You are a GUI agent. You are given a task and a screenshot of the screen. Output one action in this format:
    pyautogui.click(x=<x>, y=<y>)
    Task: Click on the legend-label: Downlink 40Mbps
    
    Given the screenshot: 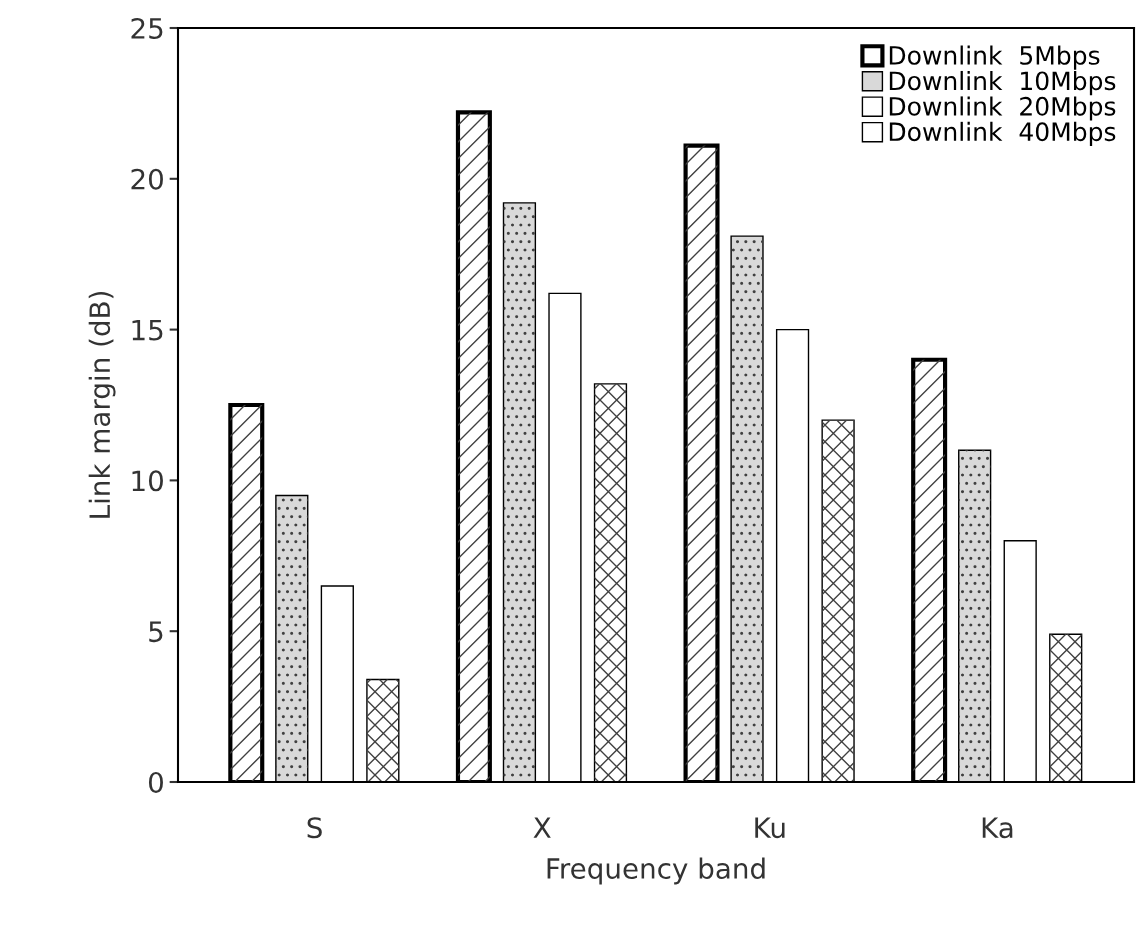 What is the action you would take?
    pyautogui.click(x=1002, y=134)
    